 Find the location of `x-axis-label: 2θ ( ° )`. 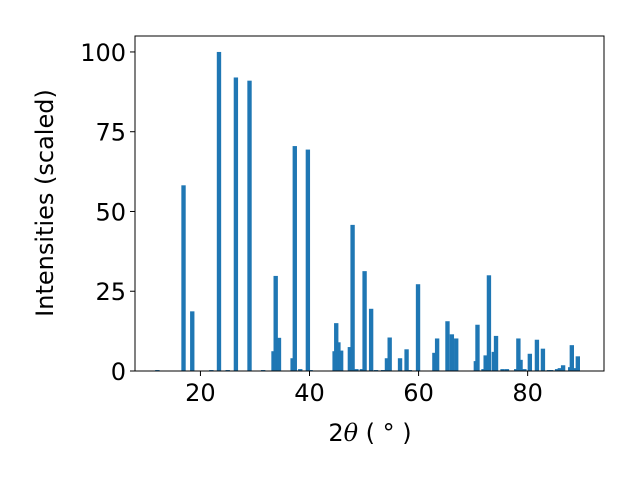

x-axis-label: 2θ ( ° ) is located at coordinates (369, 433).